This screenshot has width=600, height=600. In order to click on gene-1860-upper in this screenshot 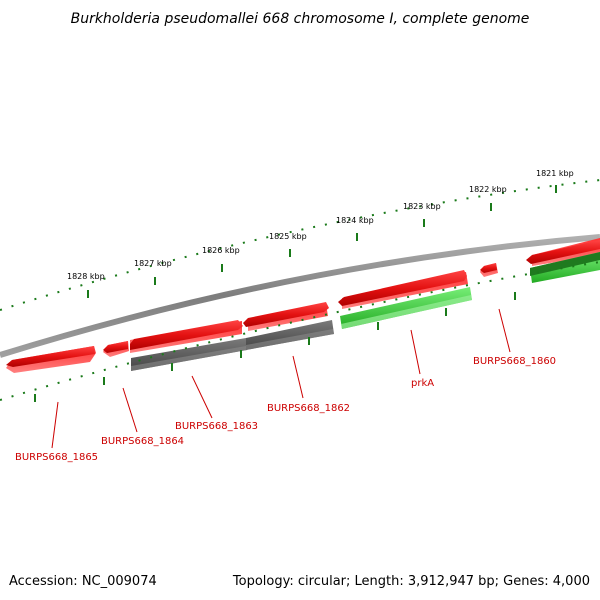, I will do `click(563, 252)`.